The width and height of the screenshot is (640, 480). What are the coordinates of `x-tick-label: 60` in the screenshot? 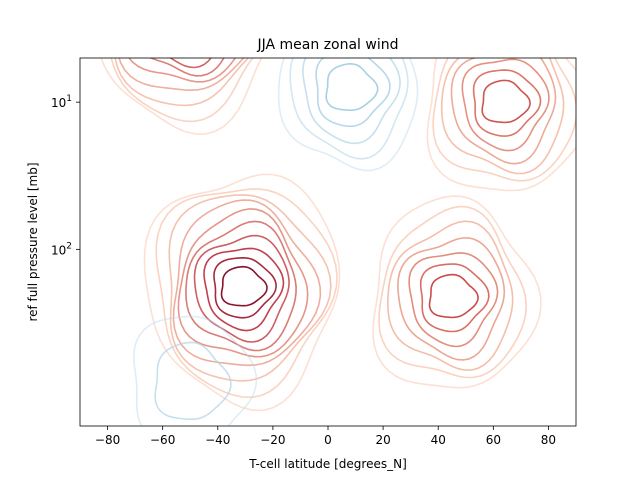 It's located at (493, 440).